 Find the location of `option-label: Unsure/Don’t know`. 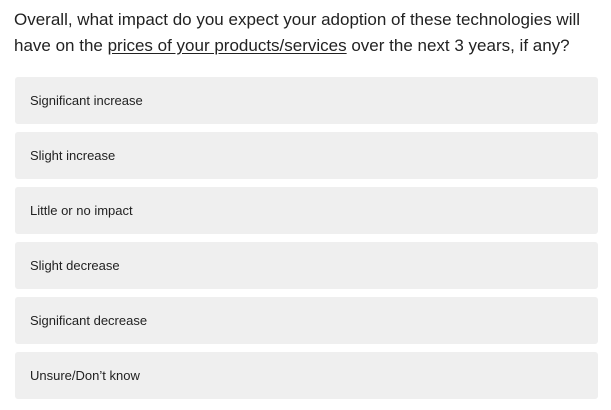

option-label: Unsure/Don’t know is located at coordinates (85, 375).